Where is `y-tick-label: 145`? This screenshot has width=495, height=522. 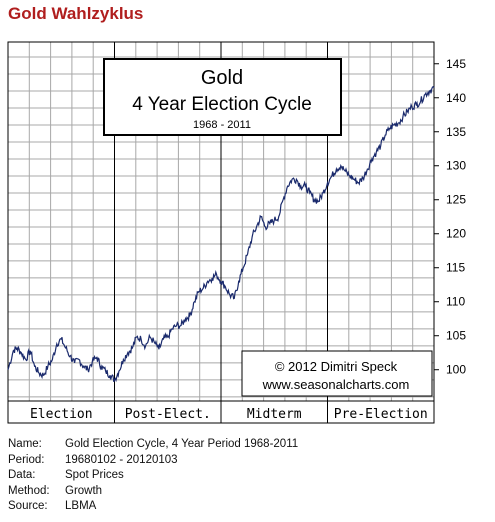
y-tick-label: 145 is located at coordinates (456, 64).